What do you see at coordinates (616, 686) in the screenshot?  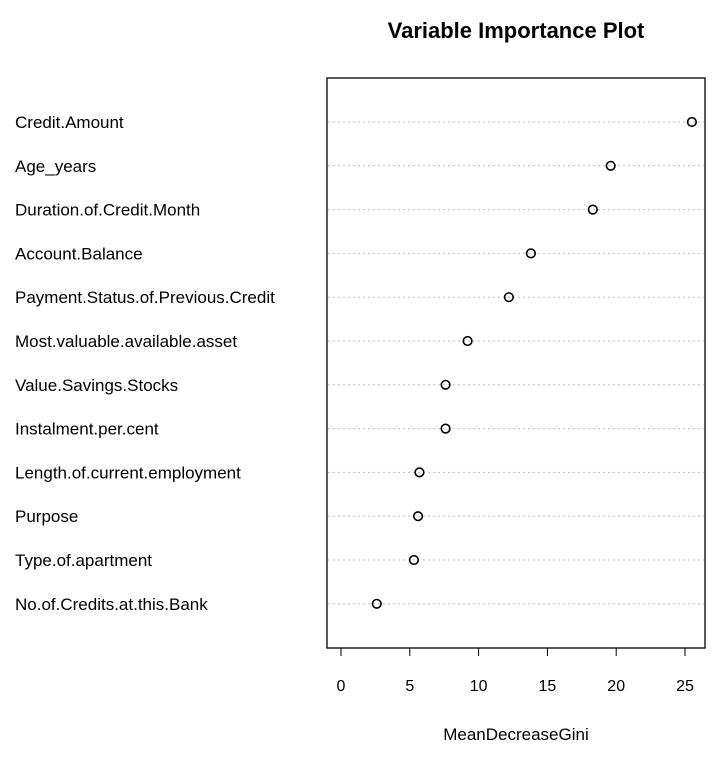 I see `x-tick-label: 20` at bounding box center [616, 686].